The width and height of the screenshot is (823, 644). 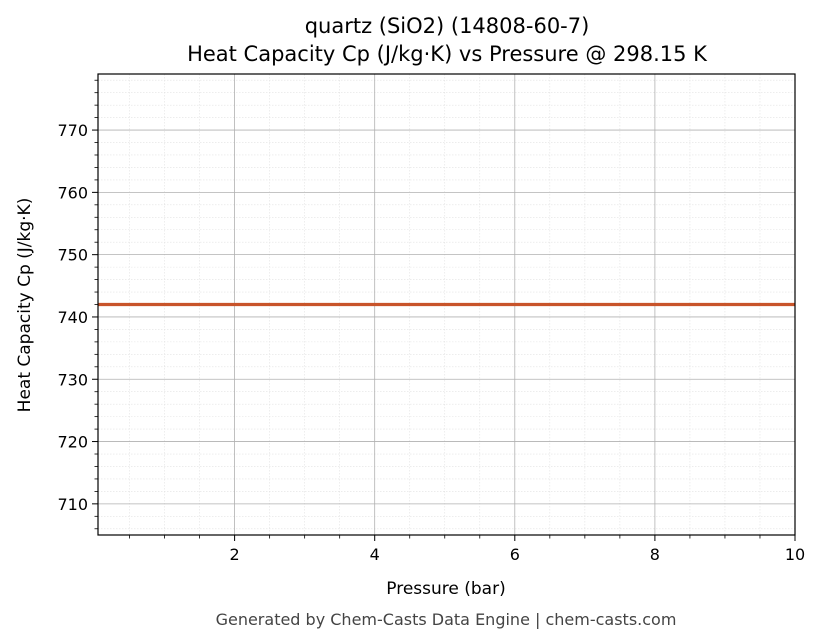 What do you see at coordinates (72, 317) in the screenshot?
I see `y-tick-label: 740` at bounding box center [72, 317].